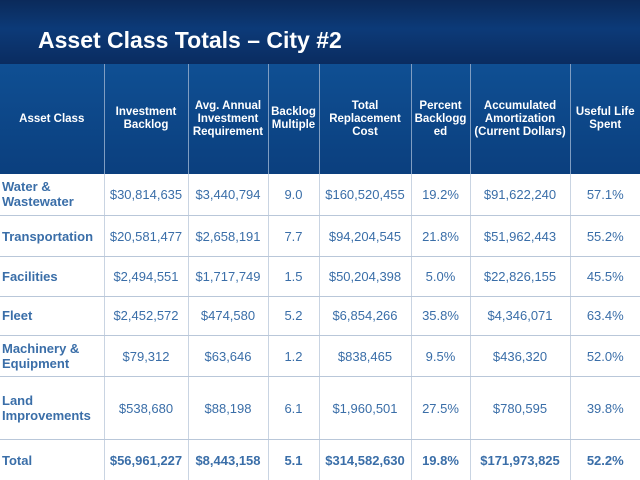  I want to click on table-cell: $538,680, so click(146, 408).